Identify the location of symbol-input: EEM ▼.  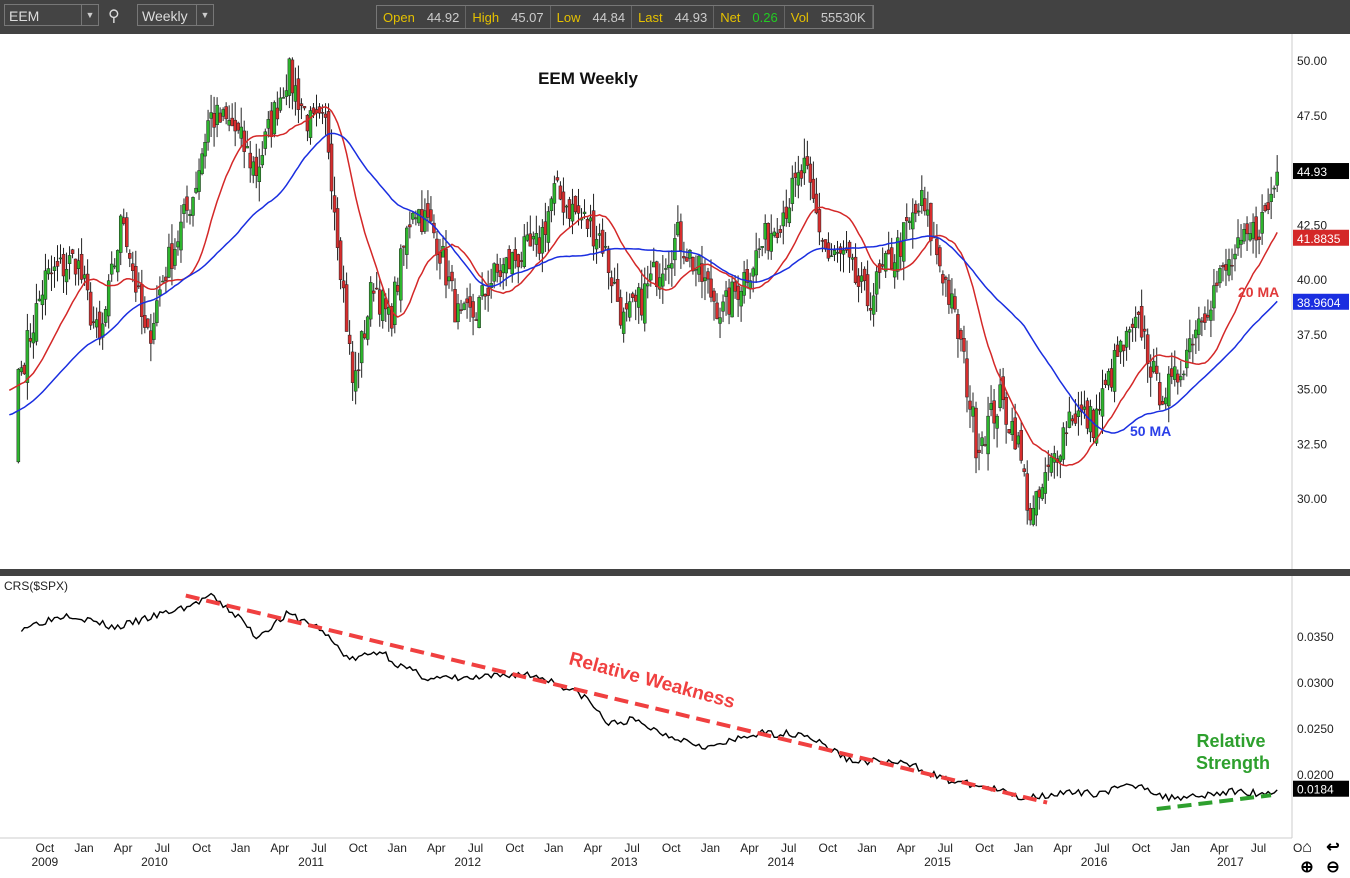
(51, 15).